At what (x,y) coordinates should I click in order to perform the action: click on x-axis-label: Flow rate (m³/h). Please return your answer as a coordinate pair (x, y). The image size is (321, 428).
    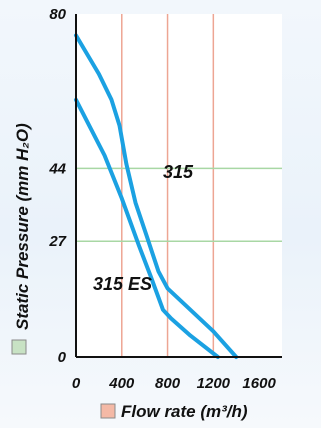
    Looking at the image, I should click on (184, 411).